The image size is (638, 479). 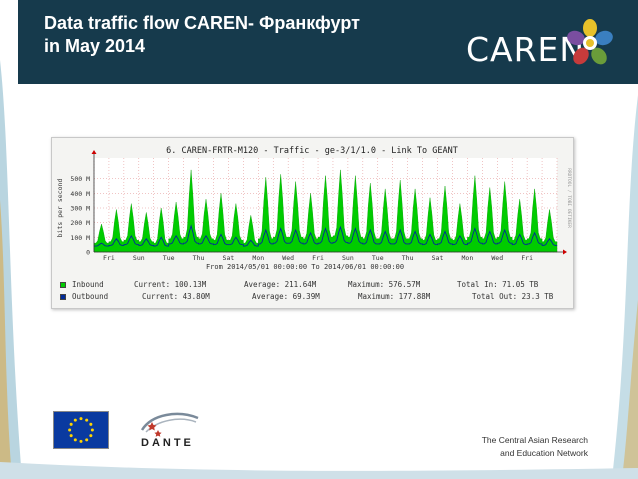 I want to click on inbound-current: Current: 100.13M, so click(x=170, y=284).